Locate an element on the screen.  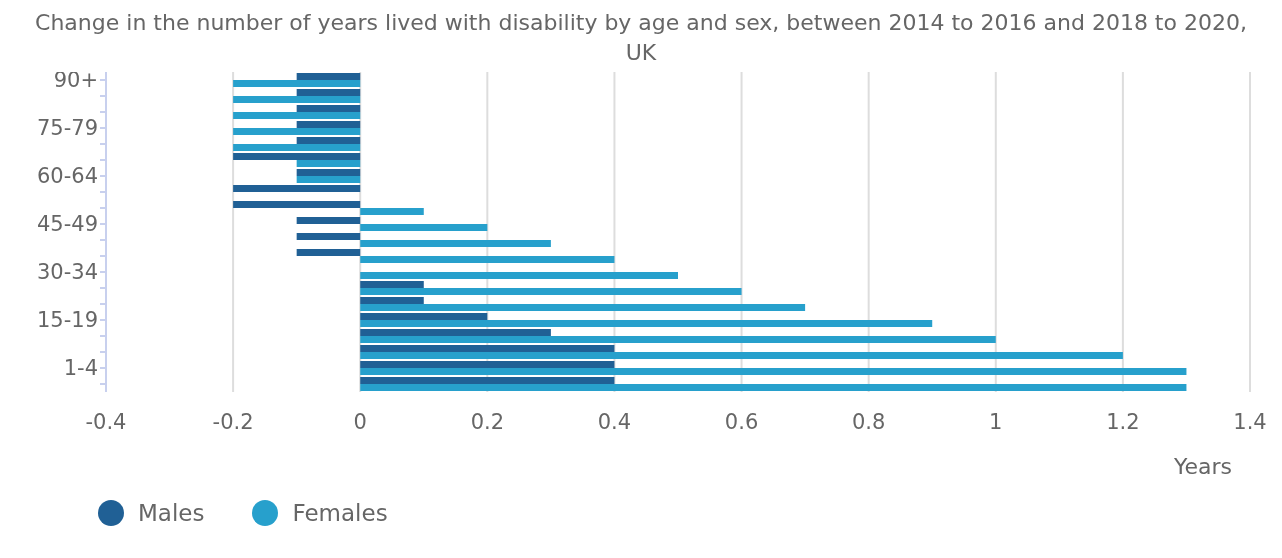
x-tick-label: 1.2 is located at coordinates (1123, 421).